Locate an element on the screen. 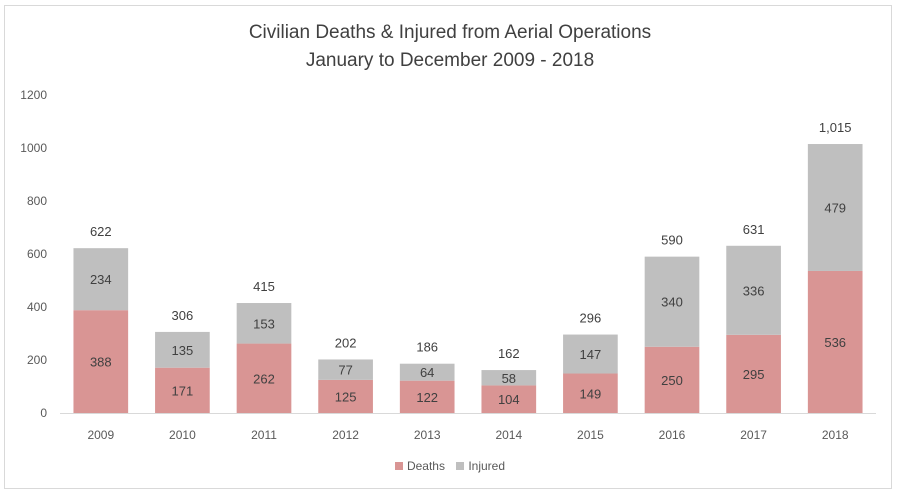 The image size is (900, 498). legend-swatch-deaths is located at coordinates (398, 466).